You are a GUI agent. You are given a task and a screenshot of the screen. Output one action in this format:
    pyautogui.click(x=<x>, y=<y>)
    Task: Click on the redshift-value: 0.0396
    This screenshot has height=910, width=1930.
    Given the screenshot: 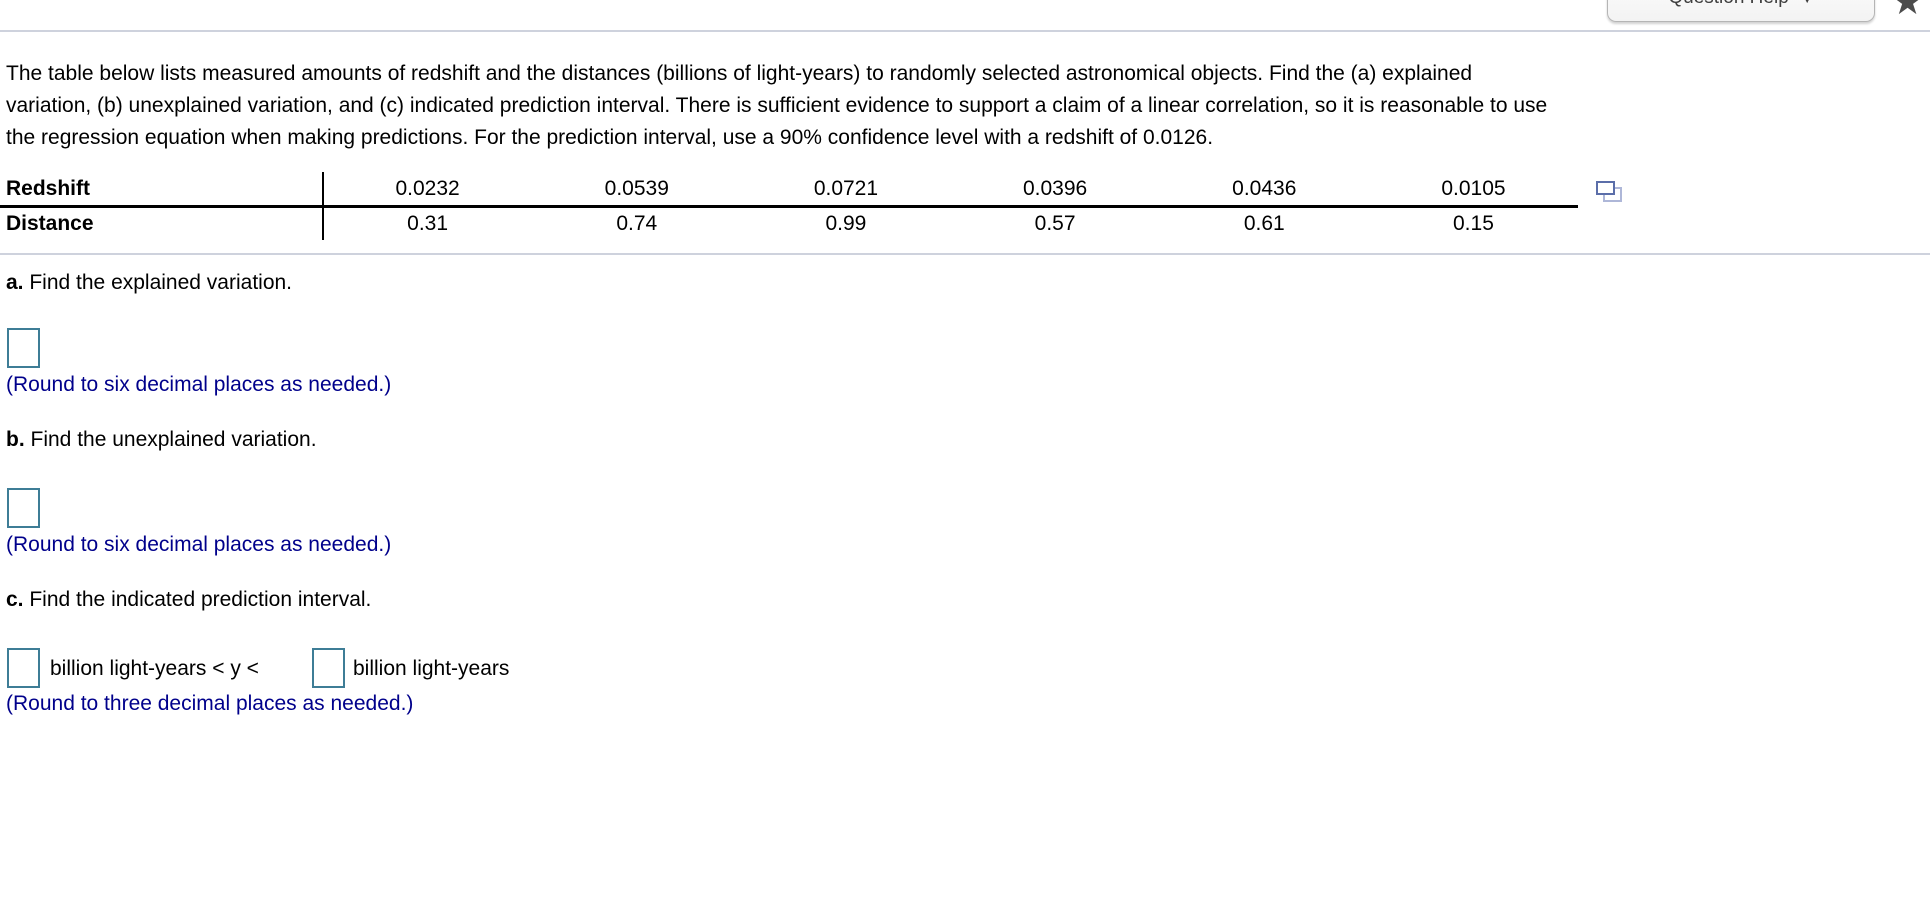 What is the action you would take?
    pyautogui.click(x=1055, y=188)
    